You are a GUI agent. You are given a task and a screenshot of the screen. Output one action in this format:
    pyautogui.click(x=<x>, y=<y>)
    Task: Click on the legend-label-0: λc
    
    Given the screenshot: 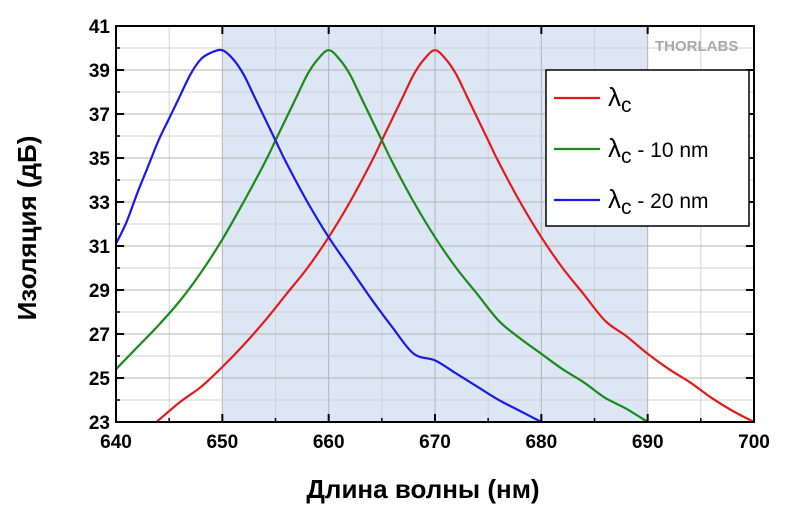 What is the action you would take?
    pyautogui.click(x=620, y=99)
    